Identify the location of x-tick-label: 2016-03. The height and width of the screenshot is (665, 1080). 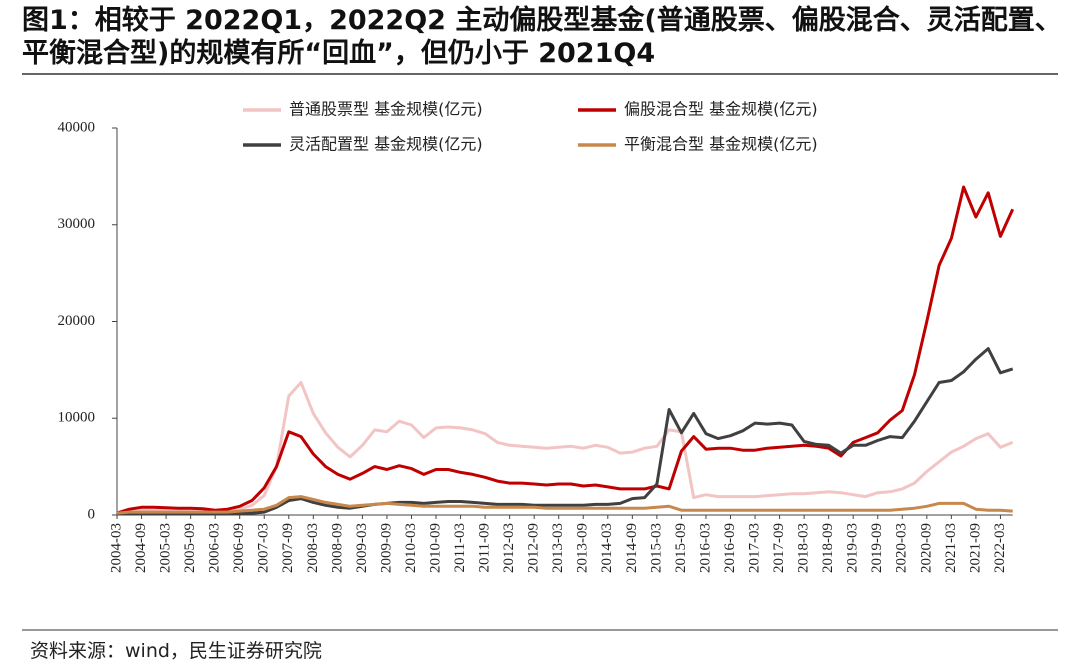
(705, 548).